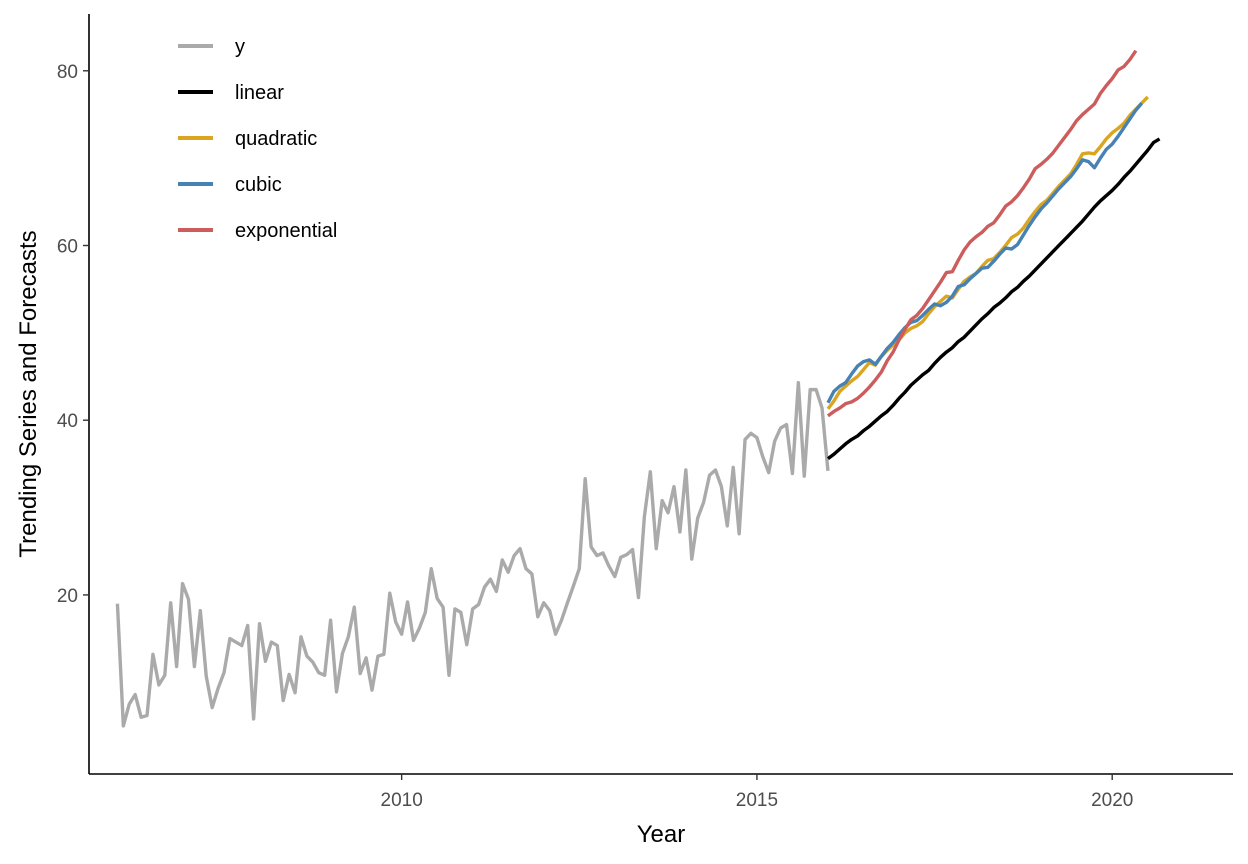 The height and width of the screenshot is (864, 1248). Describe the element at coordinates (67, 72) in the screenshot. I see `y-tick-label: 80` at that location.